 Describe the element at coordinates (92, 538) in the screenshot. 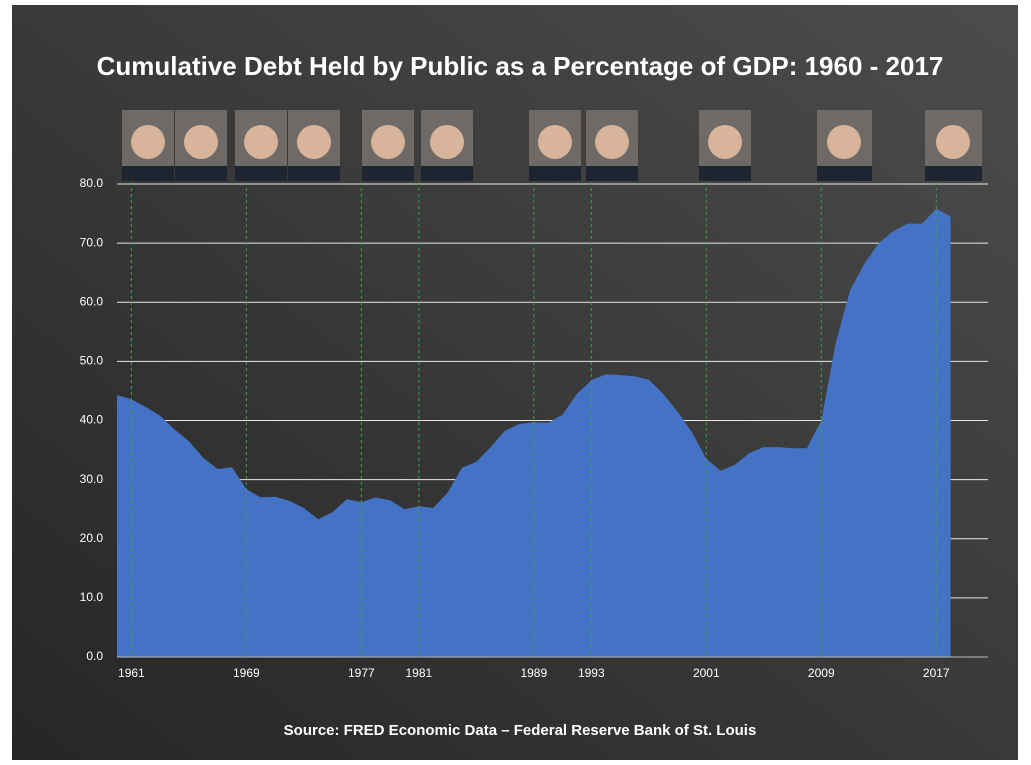

I see `y-tick-label: 20.0` at that location.